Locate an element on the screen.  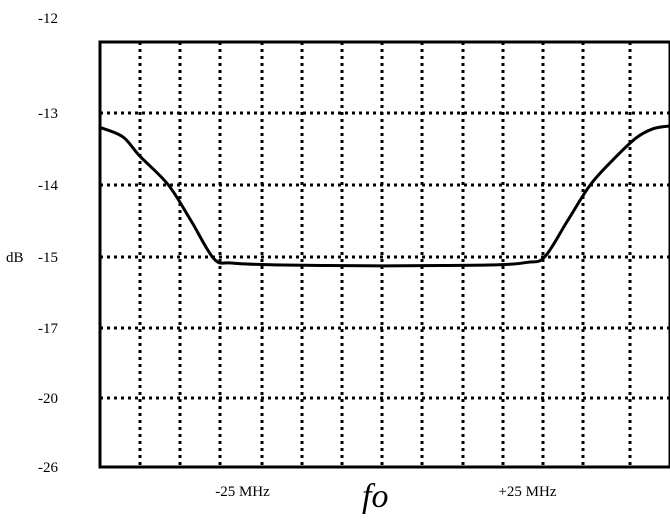
x-tick-label: +25 MHz is located at coordinates (527, 492).